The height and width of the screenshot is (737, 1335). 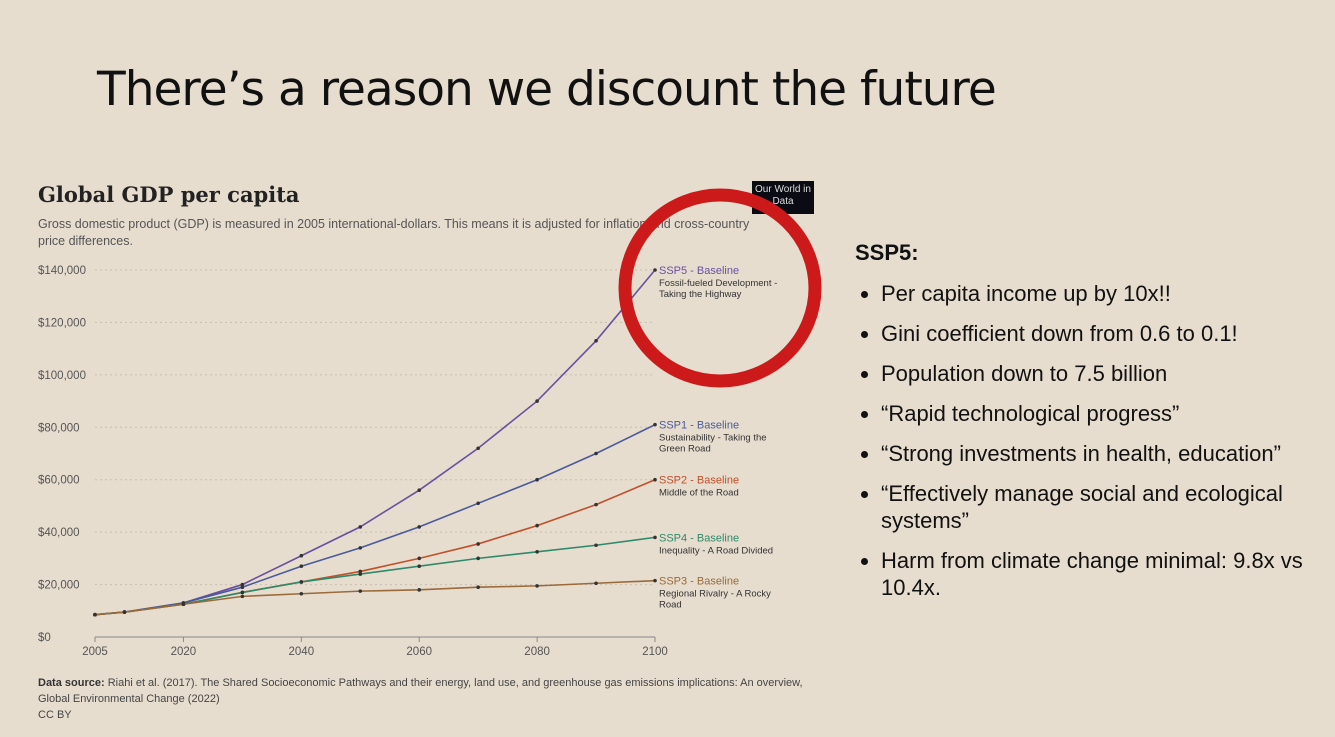 What do you see at coordinates (716, 550) in the screenshot?
I see `series-description: Inequality - A Road Divided` at bounding box center [716, 550].